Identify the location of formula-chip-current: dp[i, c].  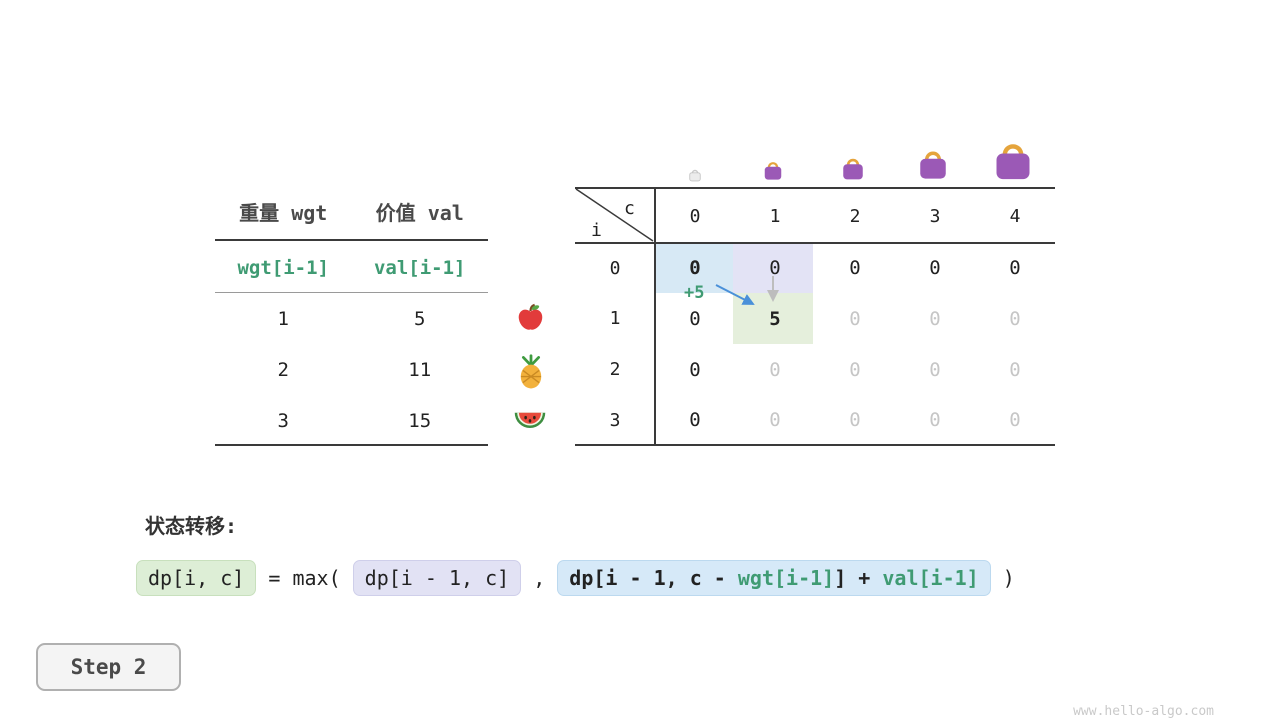
(196, 578).